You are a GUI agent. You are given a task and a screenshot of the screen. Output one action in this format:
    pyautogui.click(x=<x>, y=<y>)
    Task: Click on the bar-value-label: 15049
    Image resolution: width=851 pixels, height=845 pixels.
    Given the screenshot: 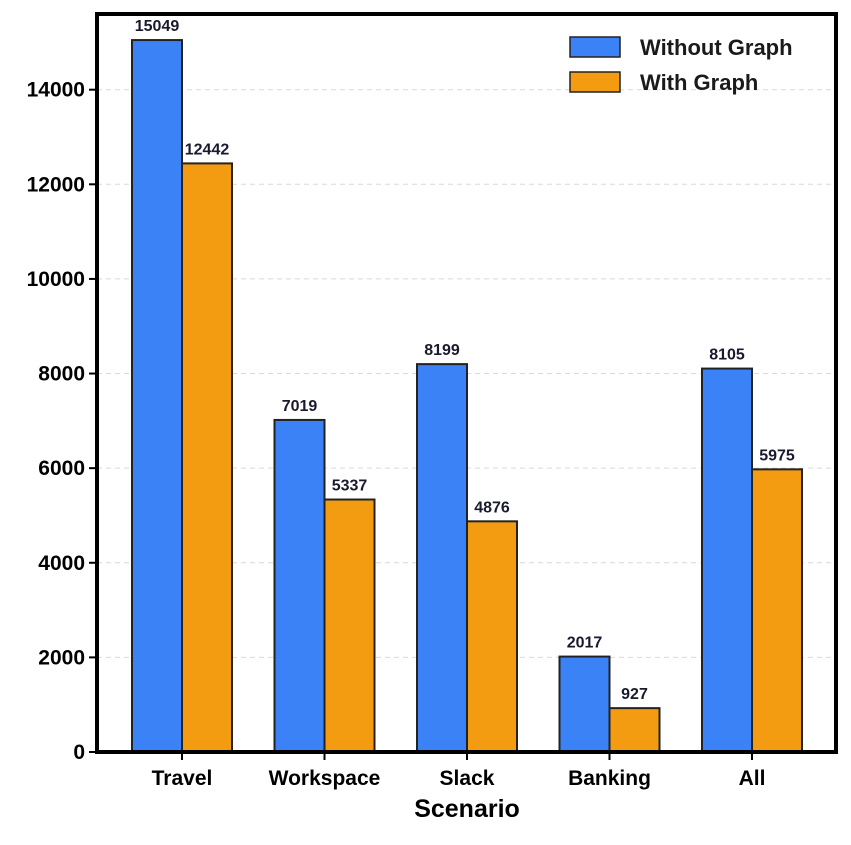 What is the action you would take?
    pyautogui.click(x=157, y=26)
    